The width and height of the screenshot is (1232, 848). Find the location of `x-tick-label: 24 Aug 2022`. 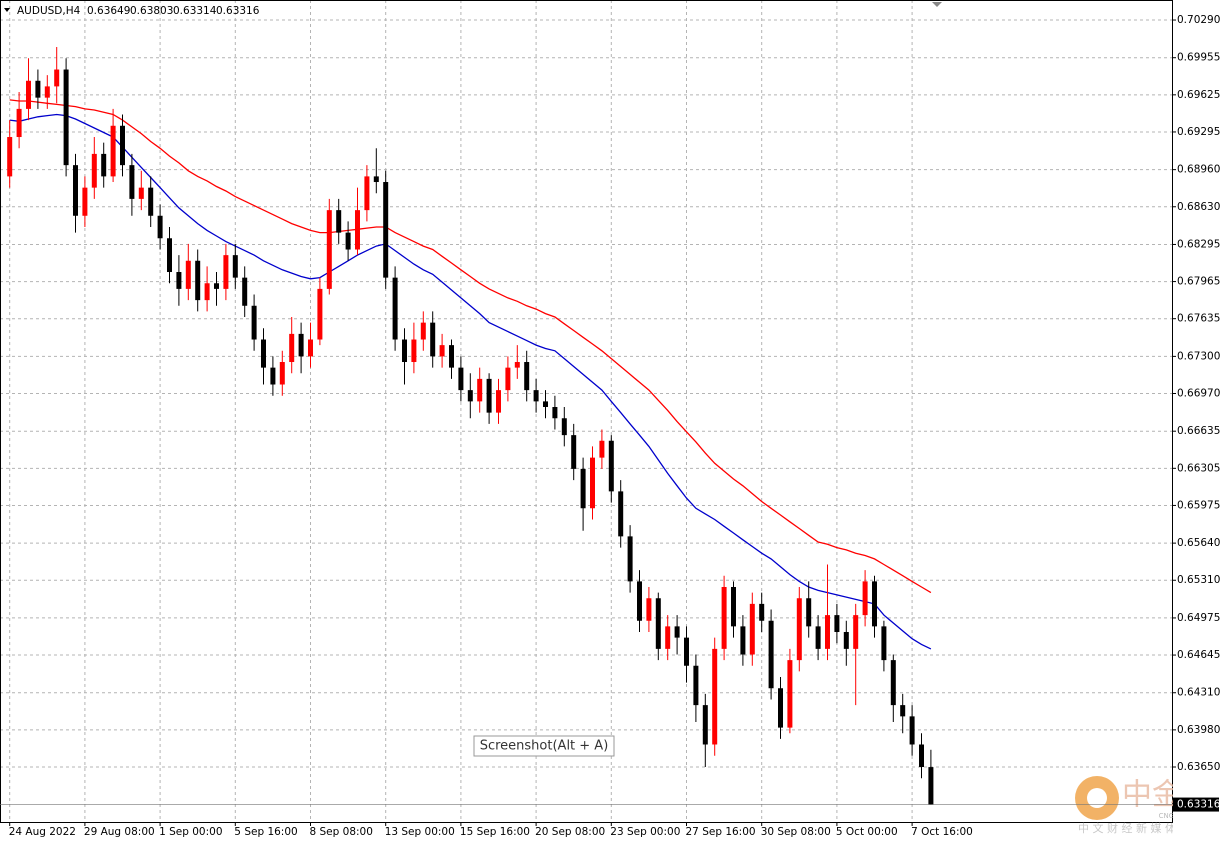

x-tick-label: 24 Aug 2022 is located at coordinates (42, 832).